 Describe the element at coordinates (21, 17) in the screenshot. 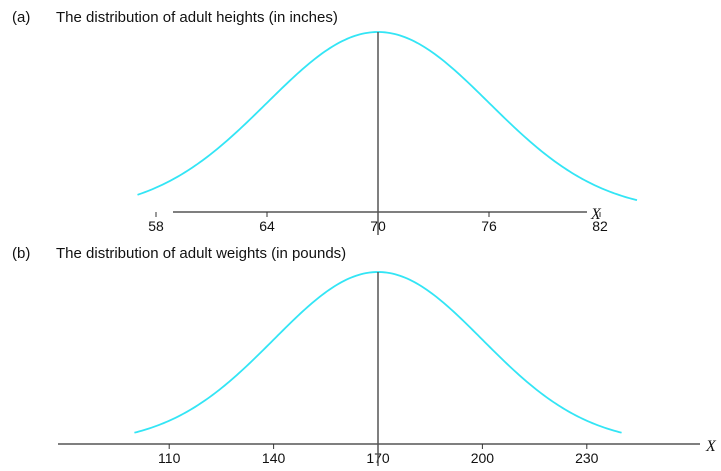

I see `panel-a-label: (a)` at that location.